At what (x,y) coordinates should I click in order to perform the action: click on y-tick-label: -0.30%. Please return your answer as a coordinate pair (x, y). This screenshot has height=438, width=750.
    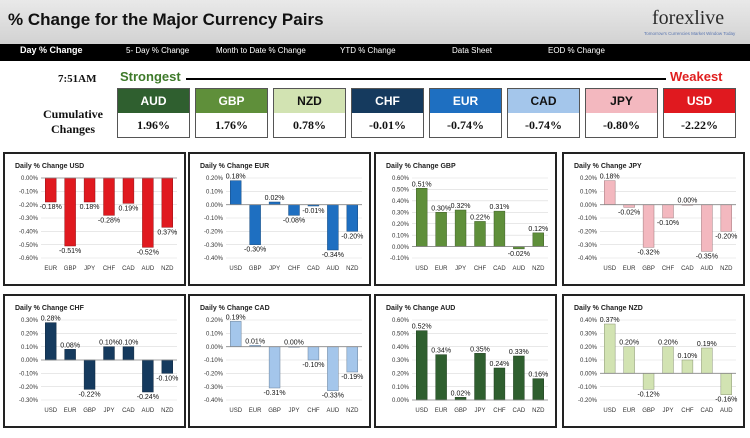
    Looking at the image, I should click on (214, 246).